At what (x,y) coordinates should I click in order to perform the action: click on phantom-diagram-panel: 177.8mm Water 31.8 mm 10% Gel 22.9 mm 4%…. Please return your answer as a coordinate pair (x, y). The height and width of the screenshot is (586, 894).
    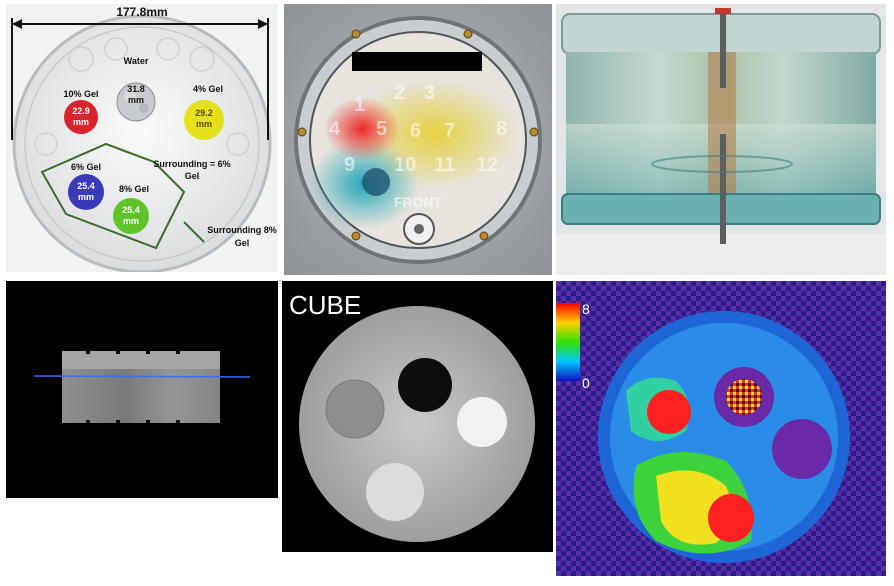
    Looking at the image, I should click on (142, 138).